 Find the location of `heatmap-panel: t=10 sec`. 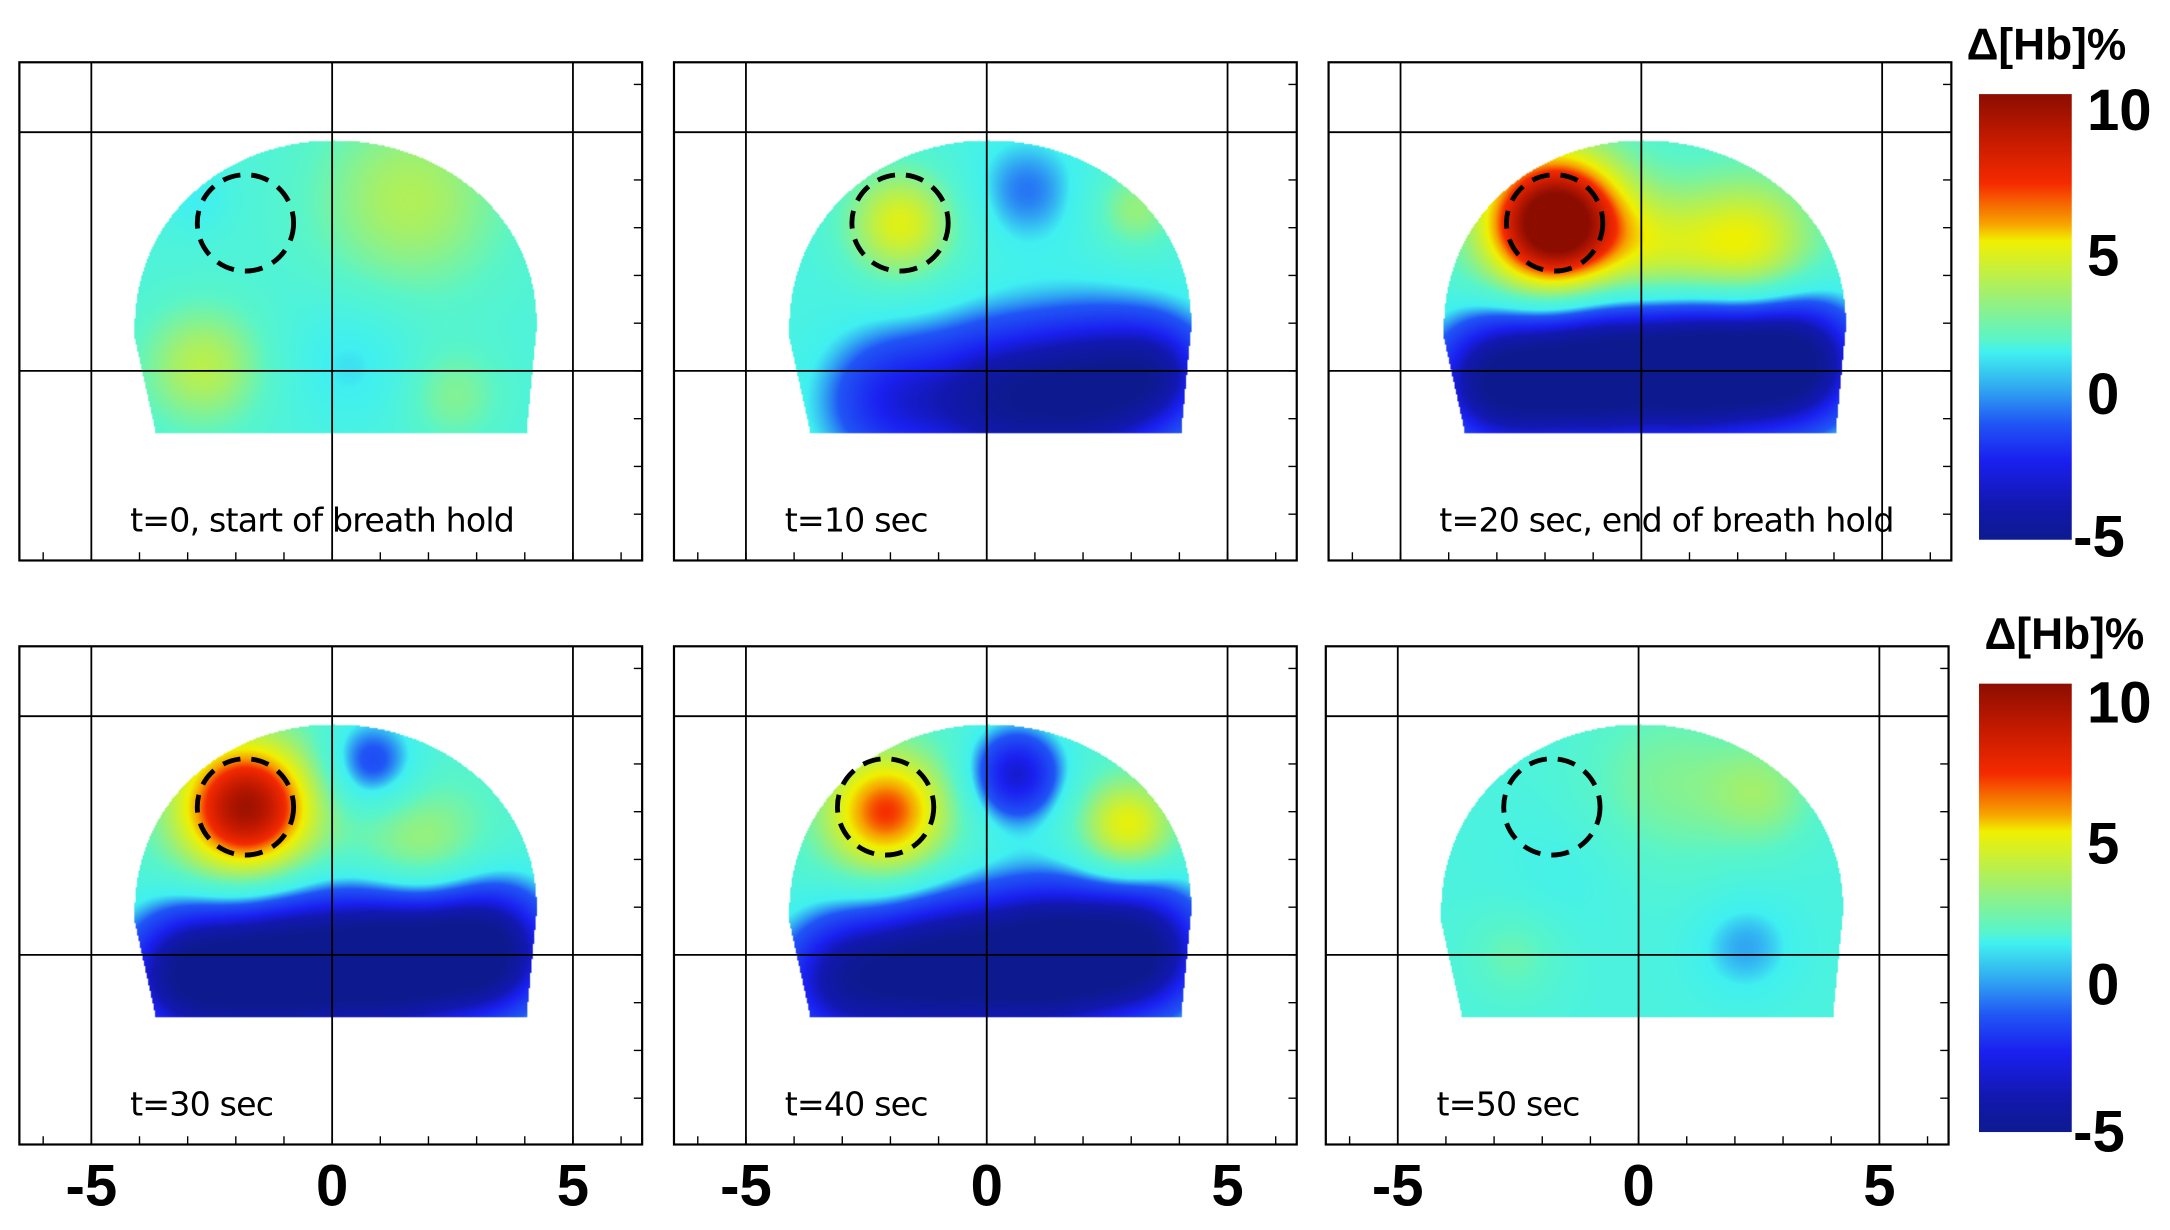

heatmap-panel: t=10 sec is located at coordinates (985, 311).